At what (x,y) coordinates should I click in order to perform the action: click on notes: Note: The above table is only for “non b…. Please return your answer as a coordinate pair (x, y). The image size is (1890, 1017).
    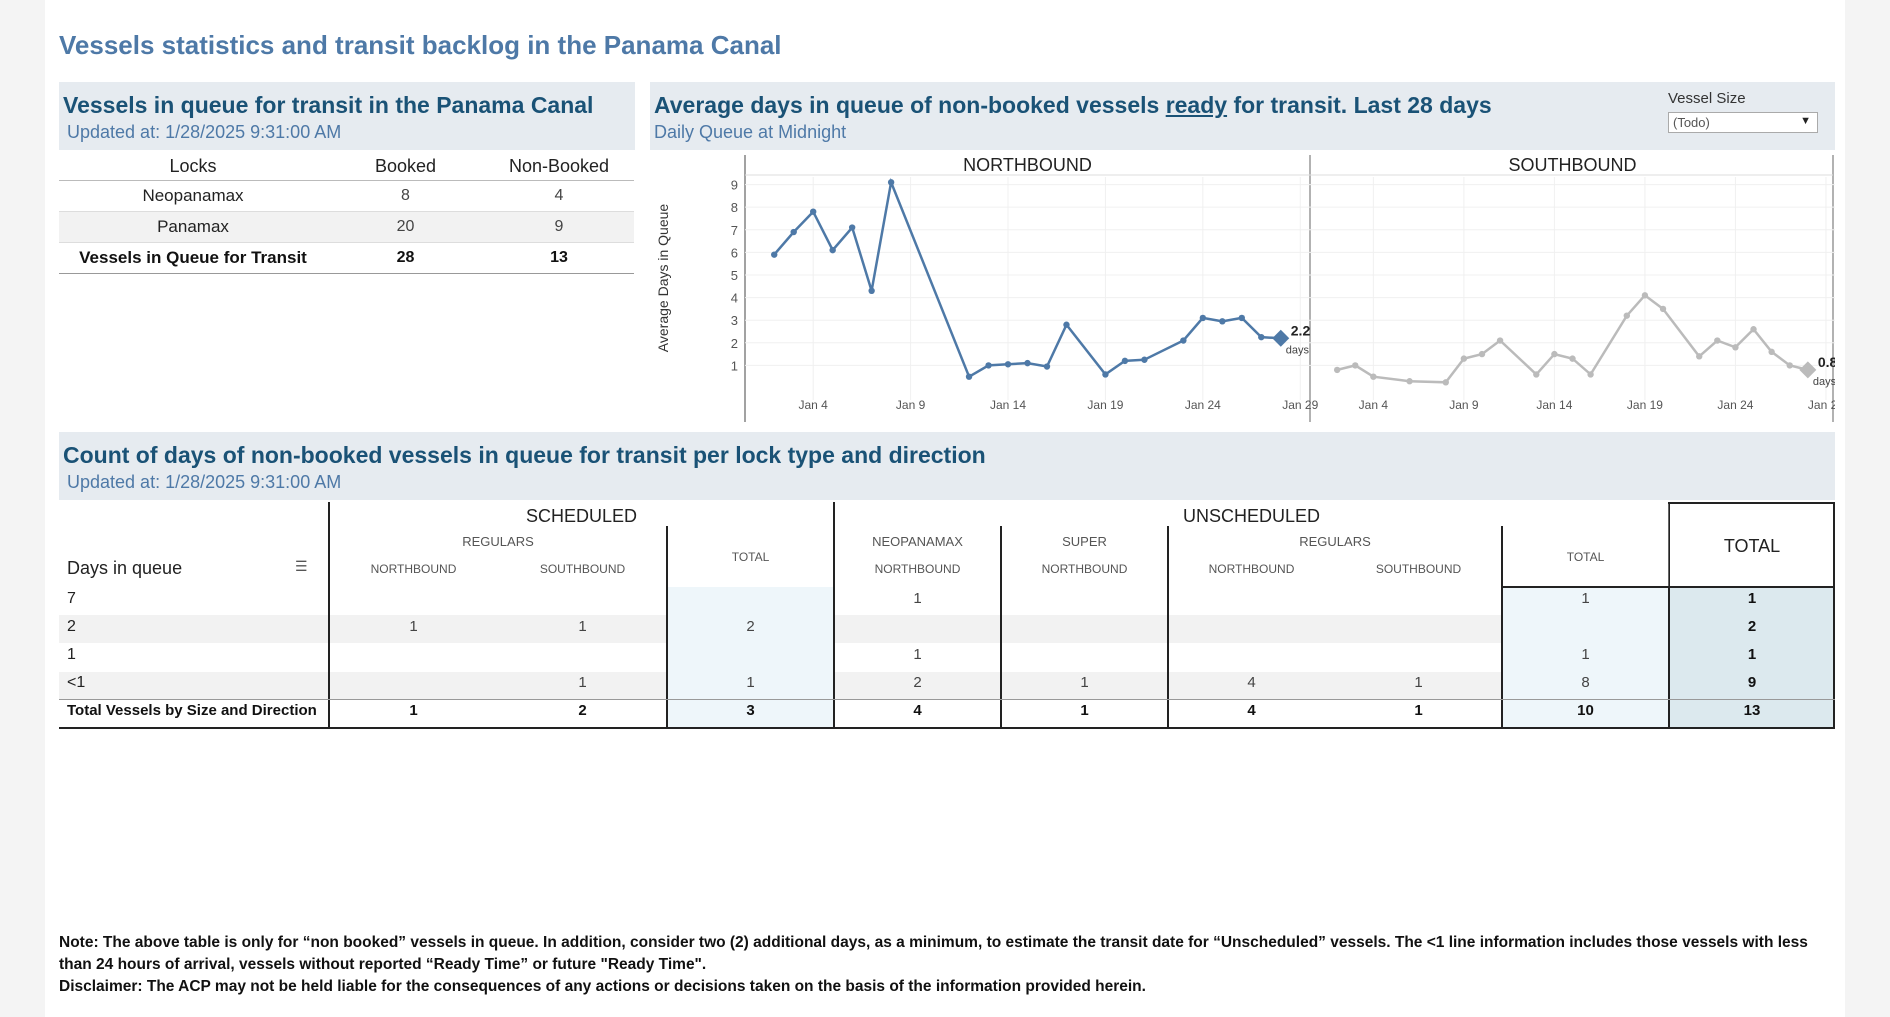
    Looking at the image, I should click on (947, 965).